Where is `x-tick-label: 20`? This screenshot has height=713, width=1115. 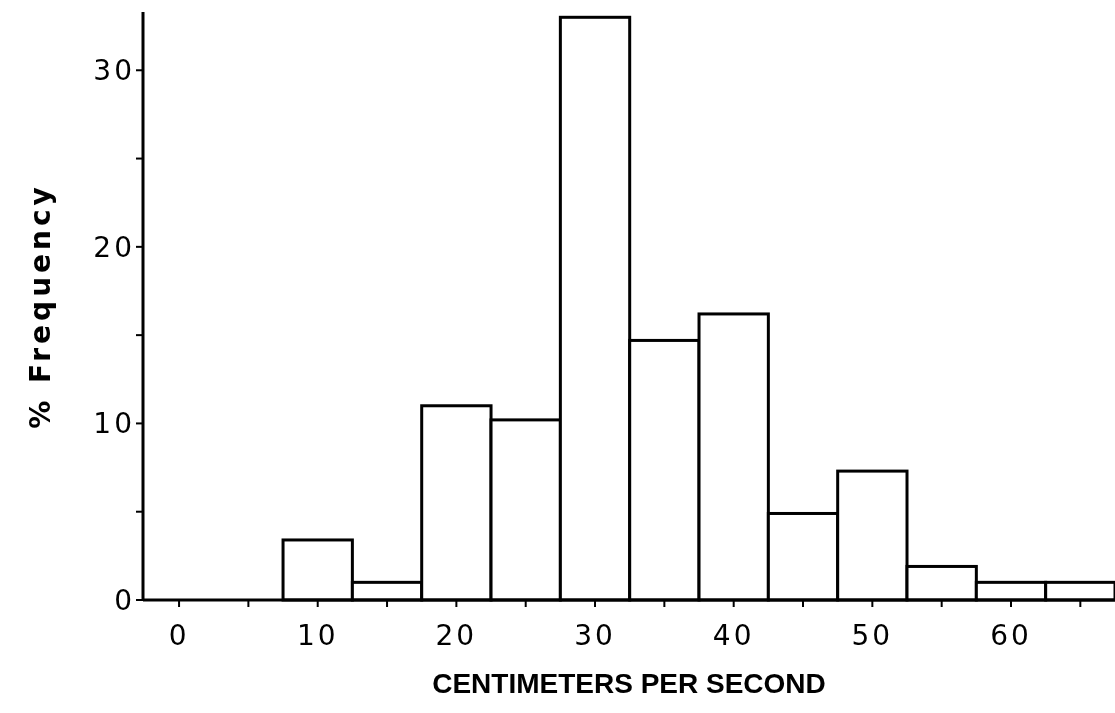
x-tick-label: 20 is located at coordinates (456, 635).